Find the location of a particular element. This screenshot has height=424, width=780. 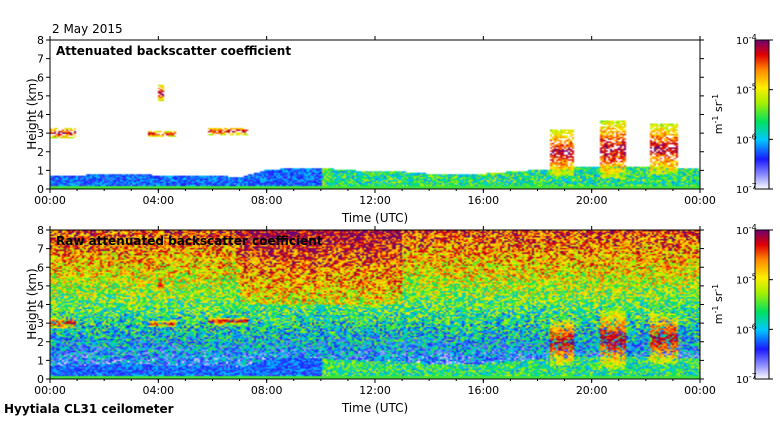

date-label: 2 May 2015 is located at coordinates (87, 29).